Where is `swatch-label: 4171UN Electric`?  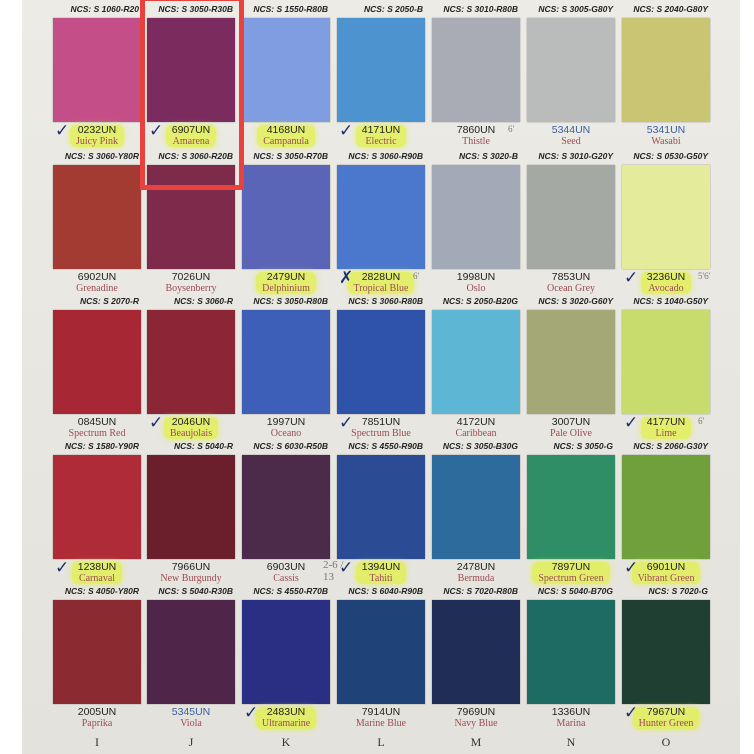
swatch-label: 4171UN Electric is located at coordinates (381, 137).